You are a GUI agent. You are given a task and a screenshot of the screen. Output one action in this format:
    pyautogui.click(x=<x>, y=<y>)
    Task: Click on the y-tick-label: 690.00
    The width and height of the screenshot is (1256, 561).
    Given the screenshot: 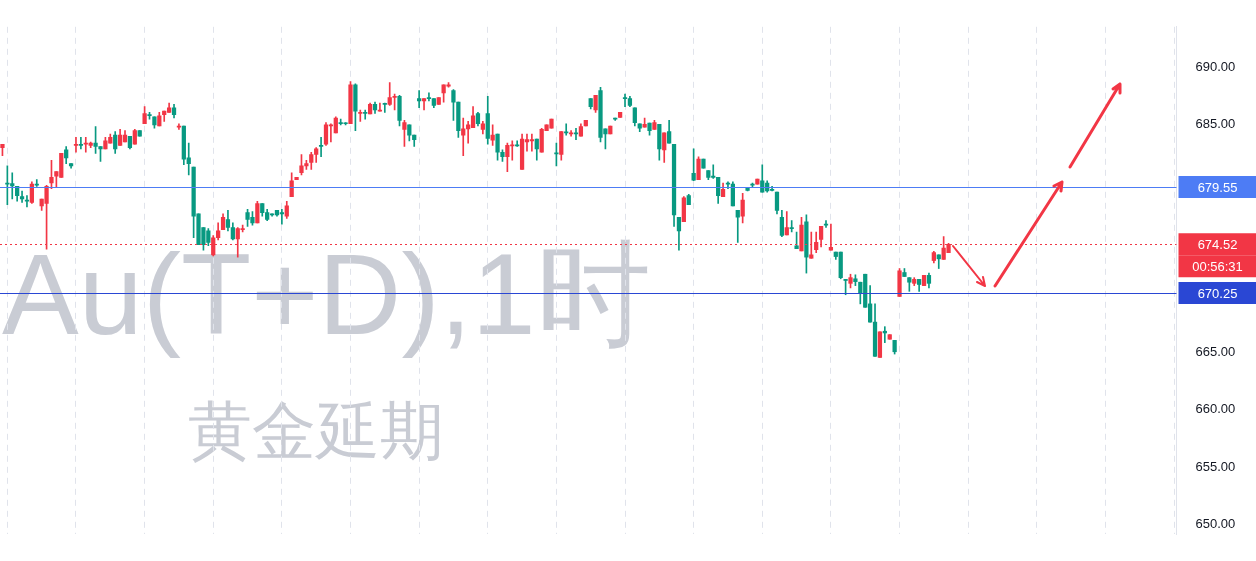 What is the action you would take?
    pyautogui.click(x=1215, y=67)
    